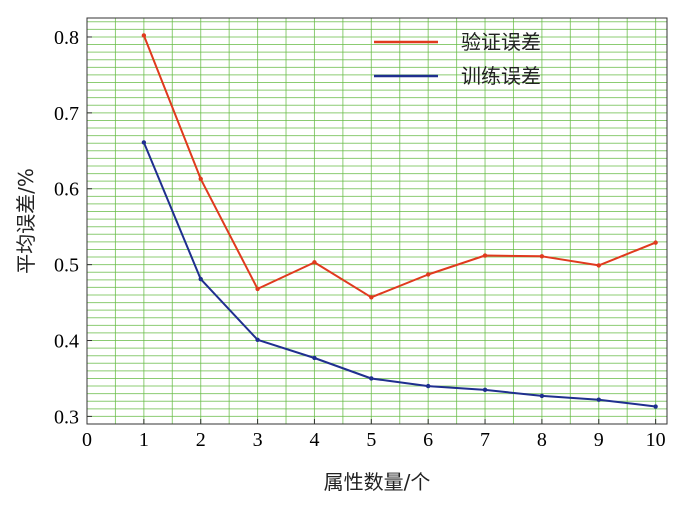  What do you see at coordinates (66, 342) in the screenshot?
I see `y-tick-label: 0.4` at bounding box center [66, 342].